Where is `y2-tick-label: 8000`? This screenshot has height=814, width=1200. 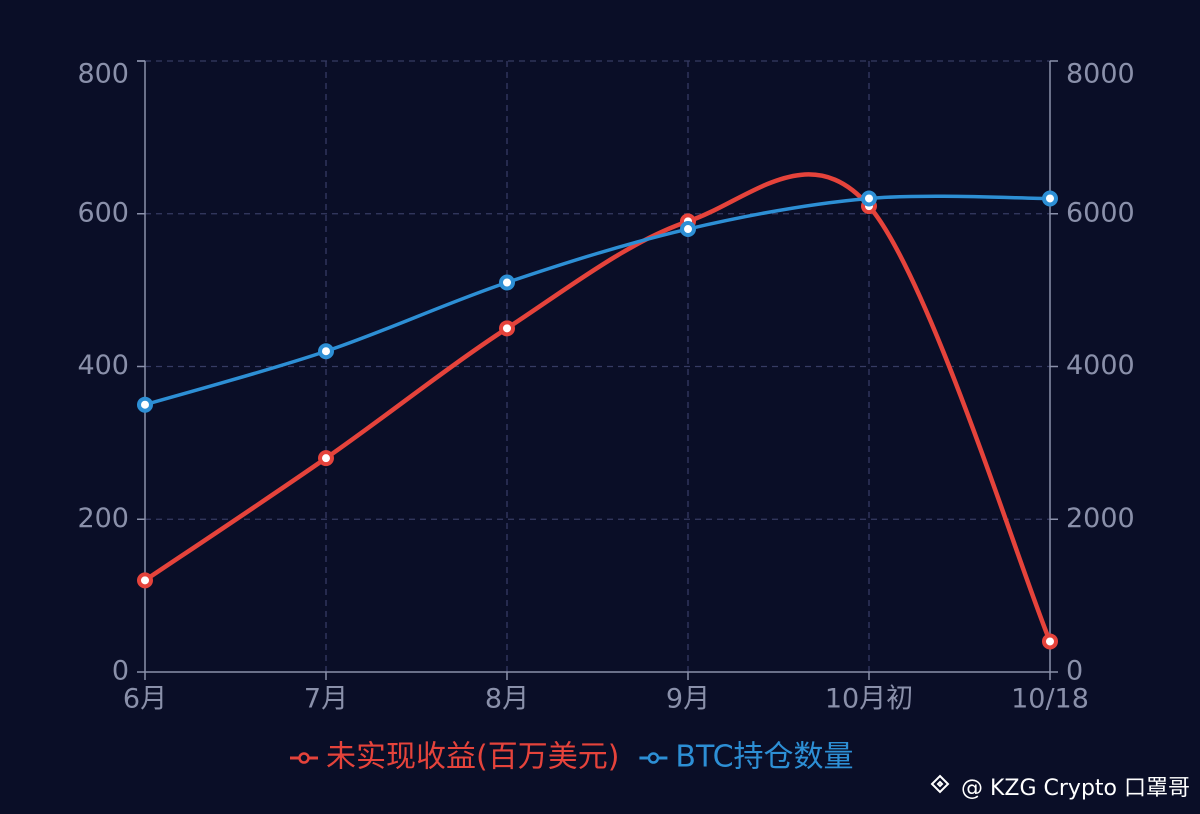
y2-tick-label: 8000 is located at coordinates (1100, 74).